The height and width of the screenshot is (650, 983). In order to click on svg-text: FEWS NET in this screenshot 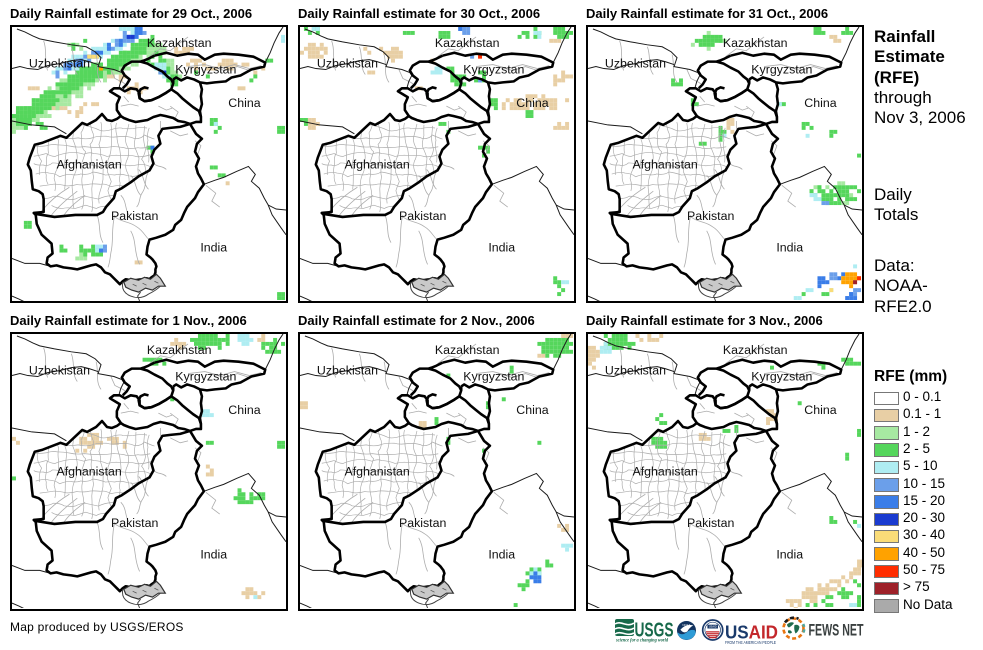, I will do `click(836, 631)`.